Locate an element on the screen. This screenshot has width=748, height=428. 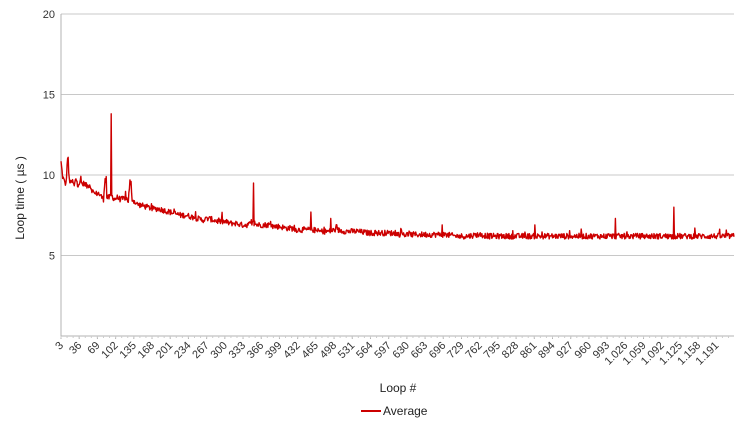
x-tick-label: 894 is located at coordinates (546, 350).